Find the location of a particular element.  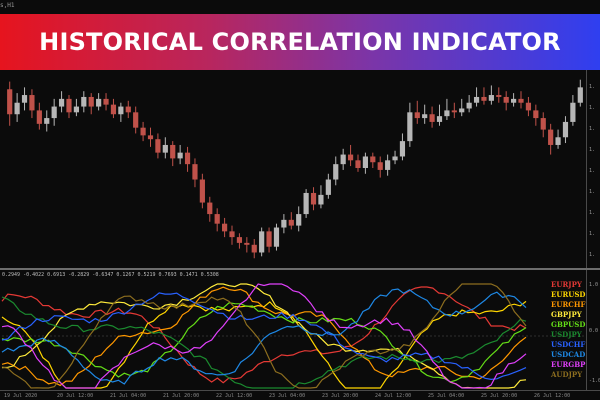

legend-item-gbpjpy: GBPJPY is located at coordinates (566, 314).